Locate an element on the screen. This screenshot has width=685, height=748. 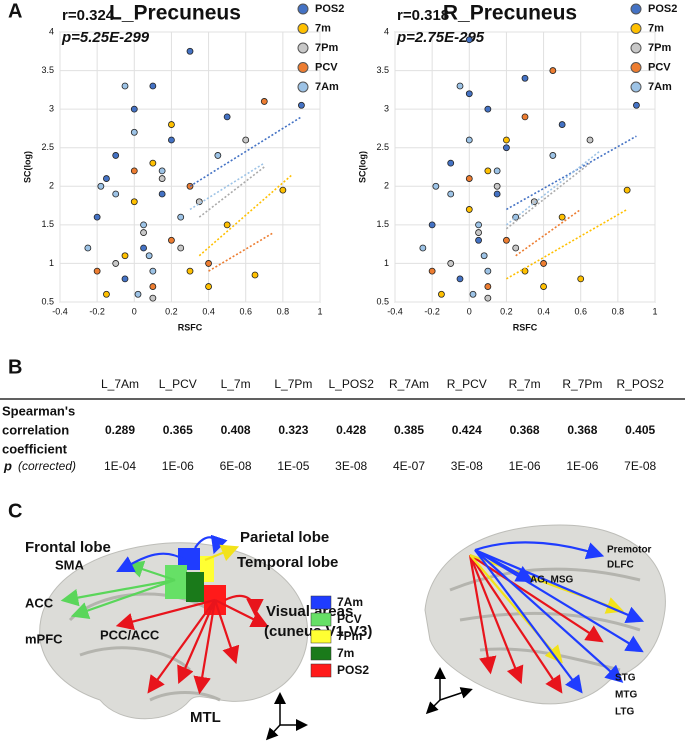
x-tick-label: -0.4 is located at coordinates (60, 311).